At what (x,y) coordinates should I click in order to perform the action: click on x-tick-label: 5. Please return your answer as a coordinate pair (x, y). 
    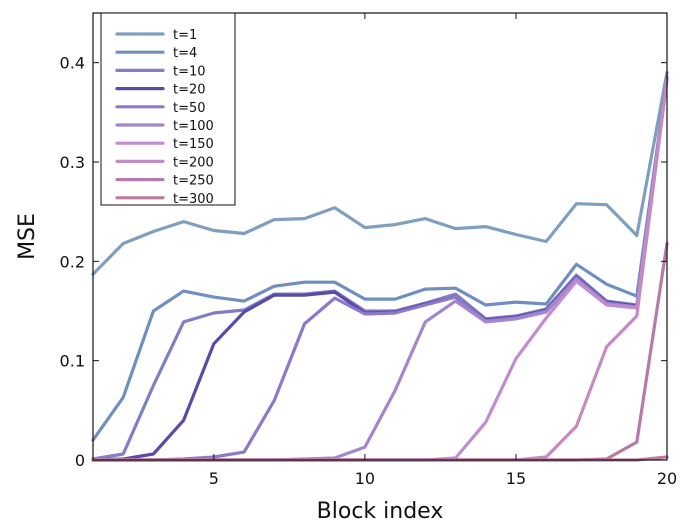
    Looking at the image, I should click on (214, 478).